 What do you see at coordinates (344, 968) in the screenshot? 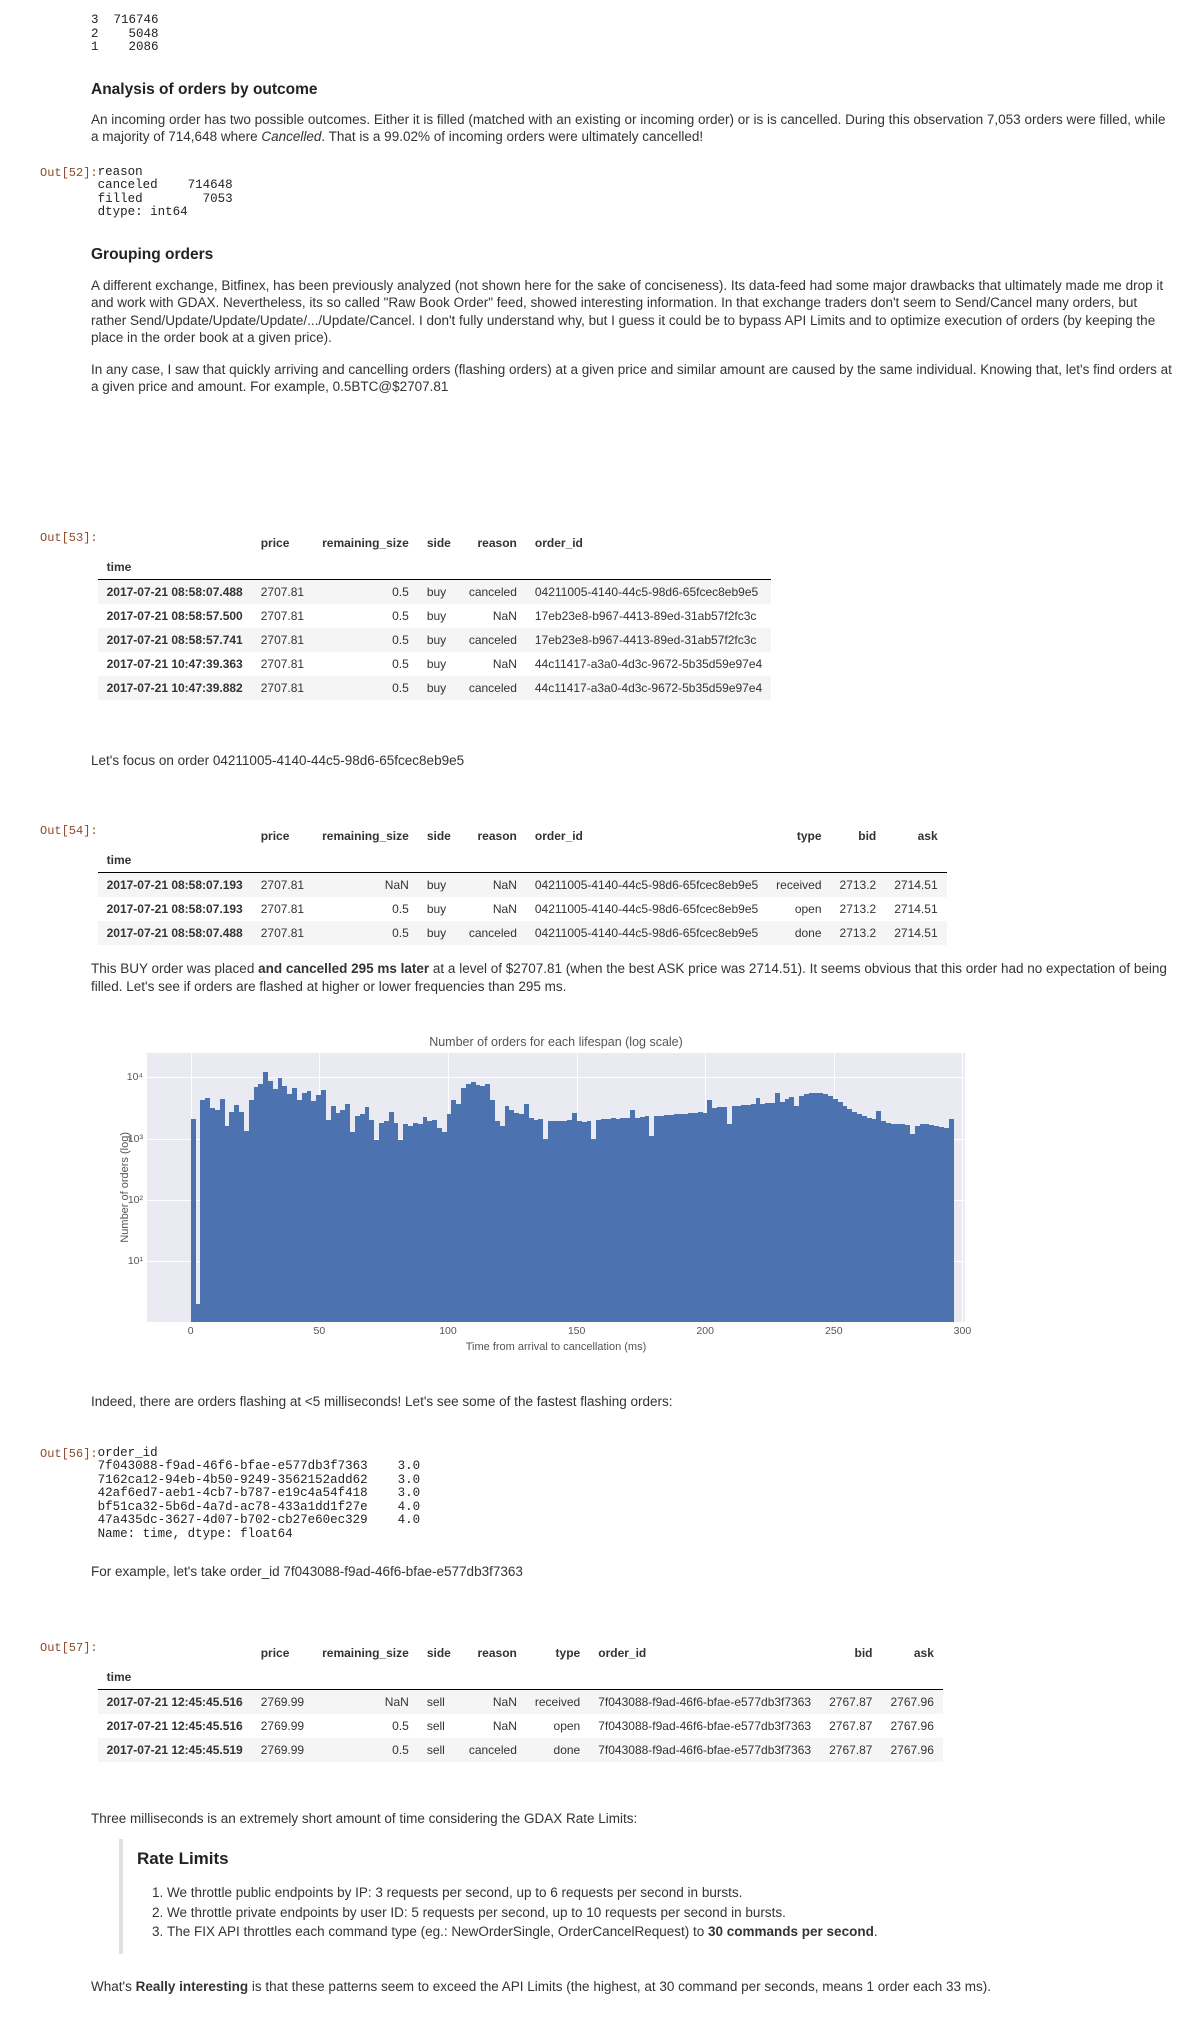
I see `text-run-bold: and cancelled 295 ms later` at bounding box center [344, 968].